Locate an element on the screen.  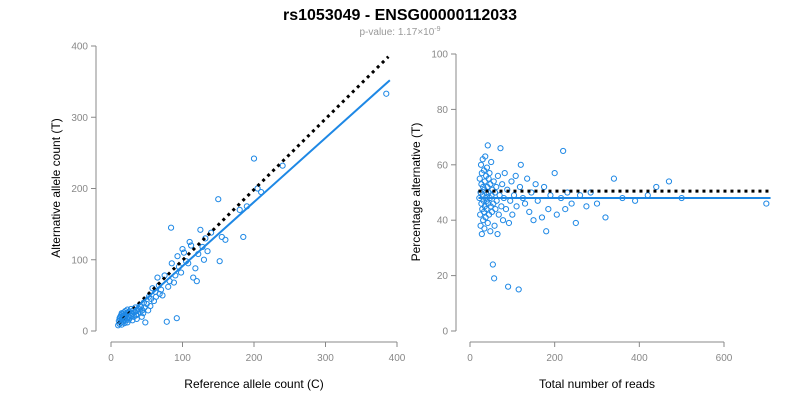
y-tick-label: 200 is located at coordinates (79, 189).